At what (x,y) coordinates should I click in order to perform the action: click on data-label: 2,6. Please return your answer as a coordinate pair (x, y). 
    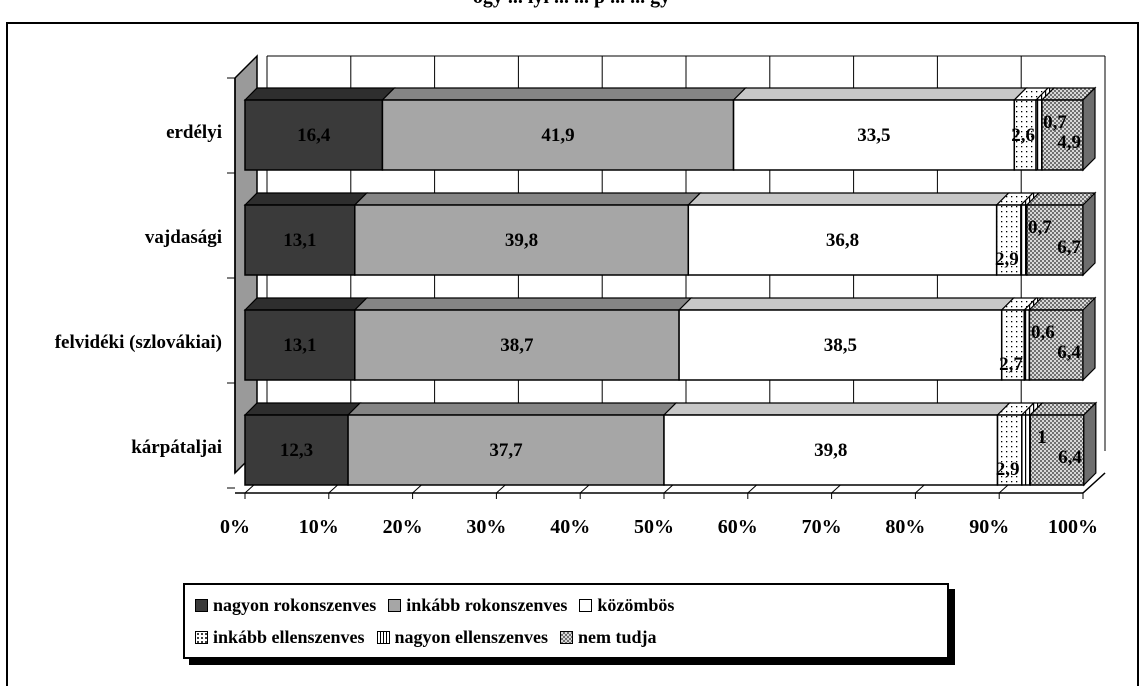
    Looking at the image, I should click on (1023, 135).